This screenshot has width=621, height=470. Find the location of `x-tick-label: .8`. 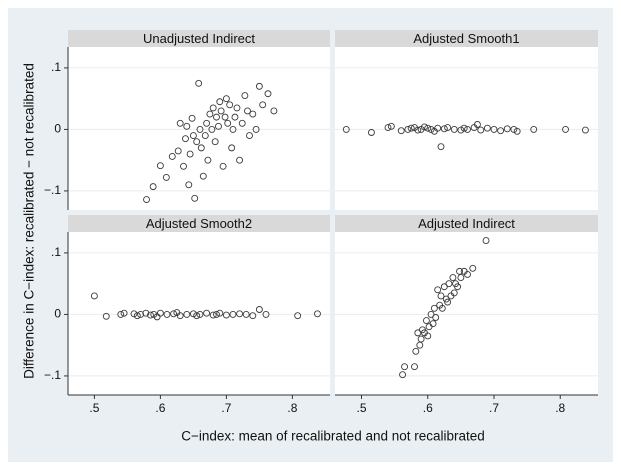

x-tick-label: .8 is located at coordinates (292, 408).